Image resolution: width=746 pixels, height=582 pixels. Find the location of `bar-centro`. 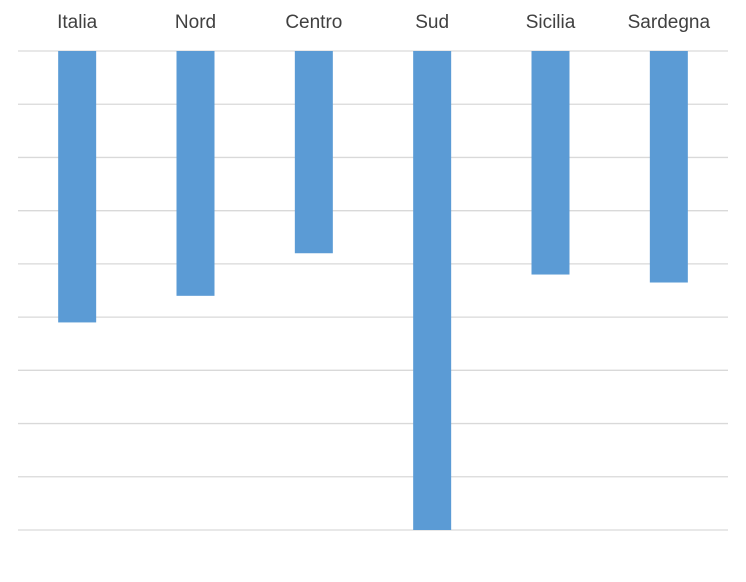

bar-centro is located at coordinates (313, 152).